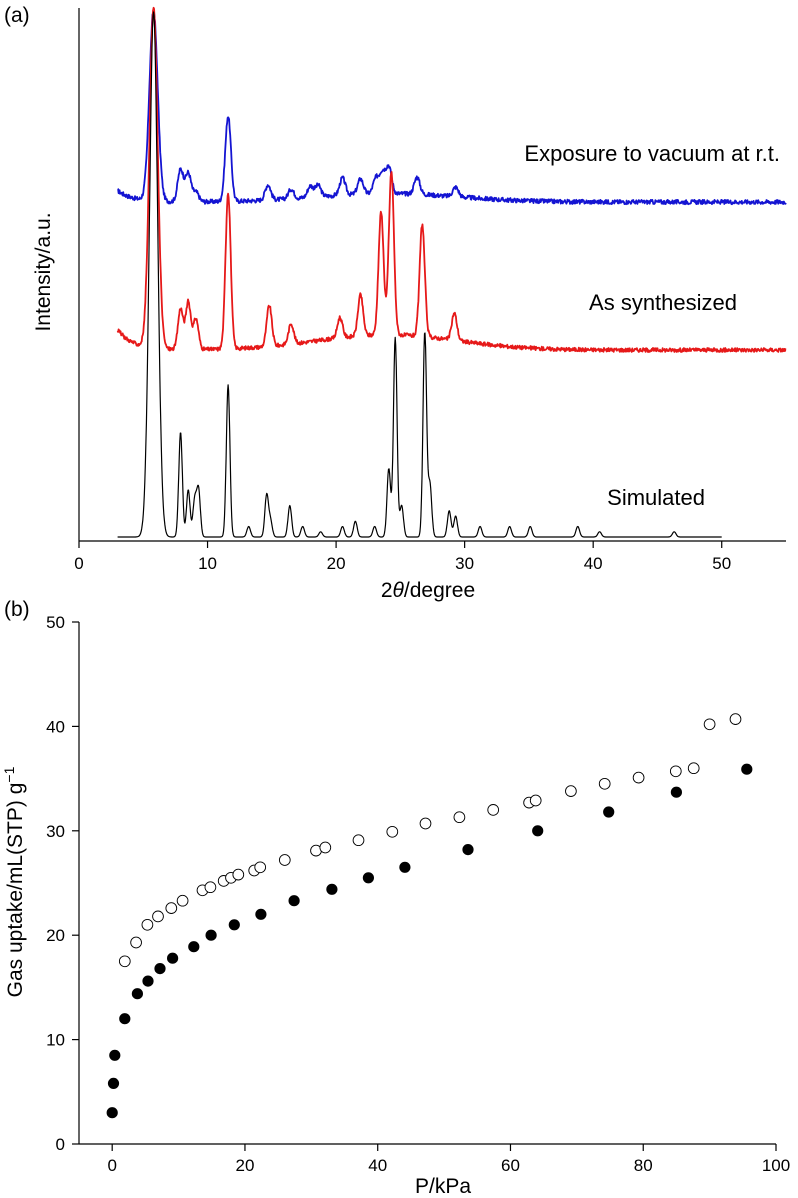 This screenshot has height=1198, width=798. What do you see at coordinates (43, 271) in the screenshot?
I see `panel-a-y-axis-title: Intensity/a.u.` at bounding box center [43, 271].